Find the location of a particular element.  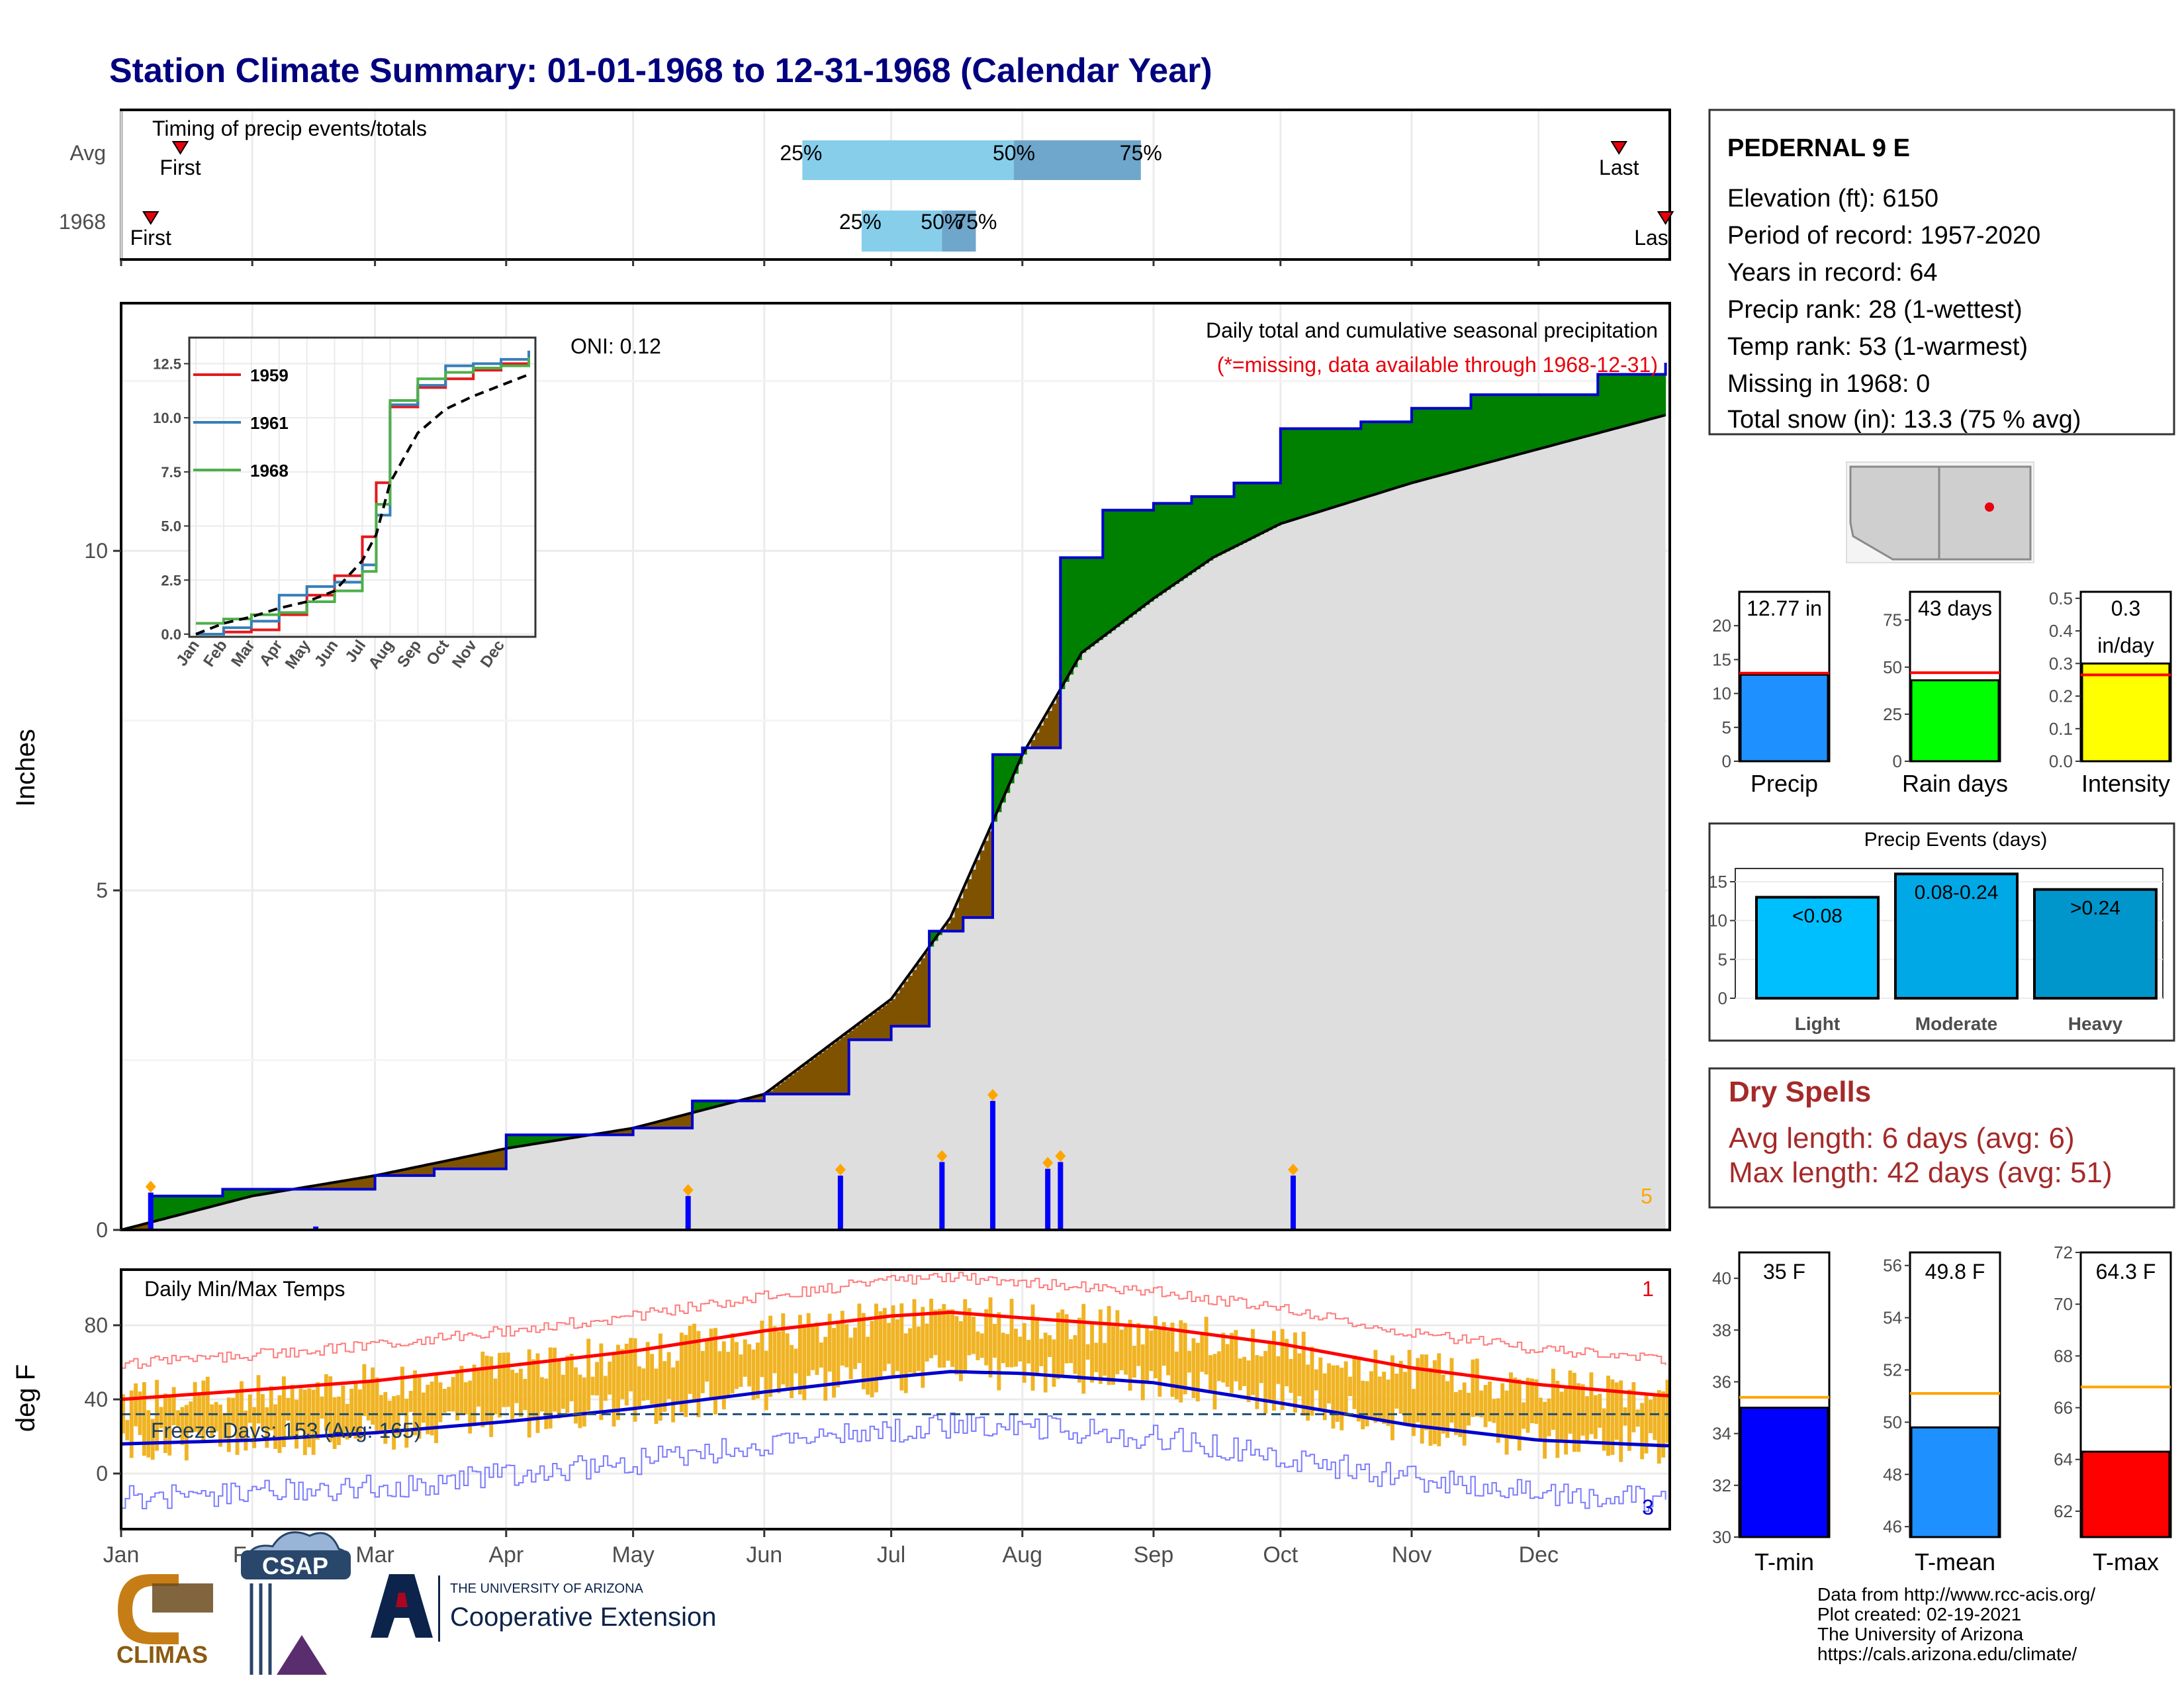

temp-summary-ytick-label-2: 62 is located at coordinates (2063, 1511).